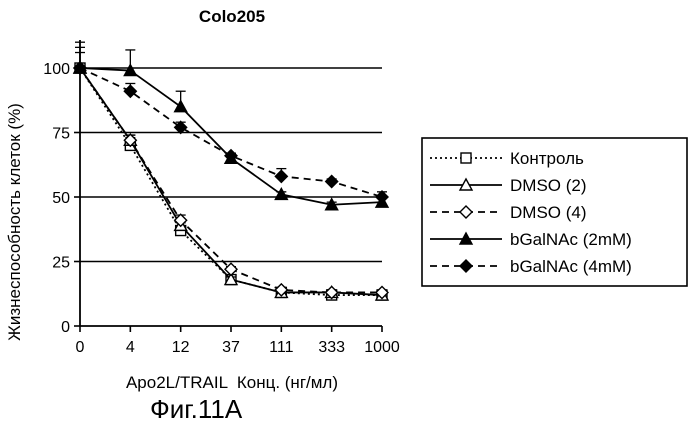  What do you see at coordinates (571, 266) in the screenshot?
I see `legend-label: bGalNAc (4mM)` at bounding box center [571, 266].